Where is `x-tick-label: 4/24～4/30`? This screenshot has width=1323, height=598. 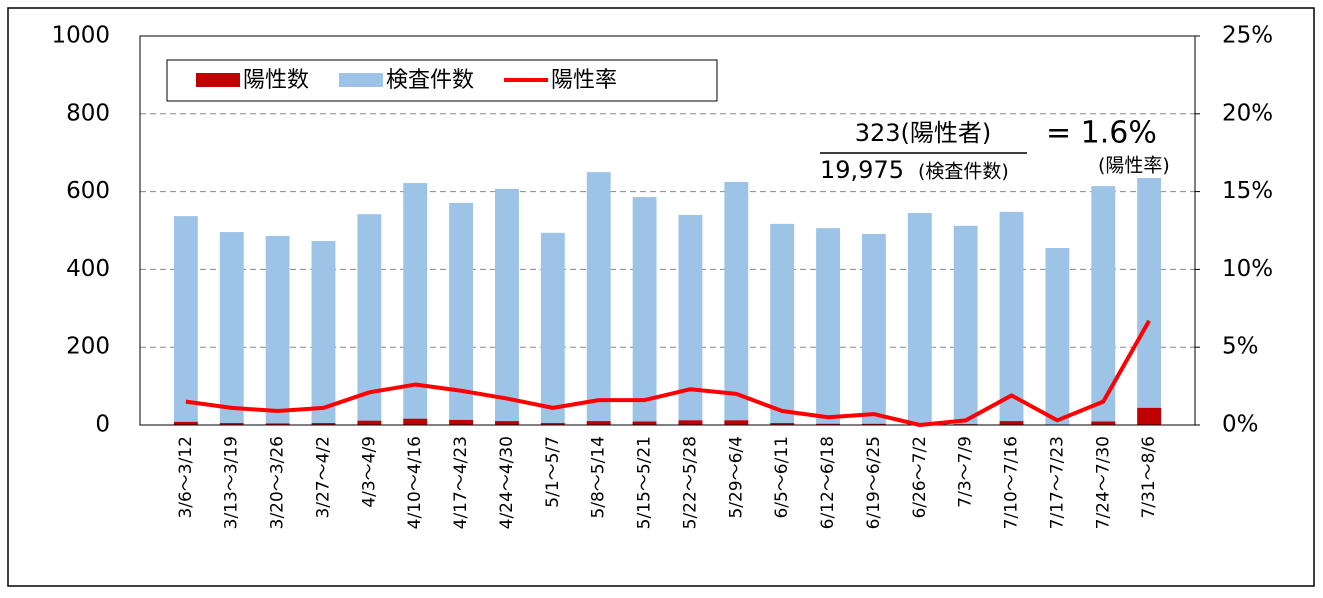
x-tick-label: 4/24～4/30 is located at coordinates (507, 482).